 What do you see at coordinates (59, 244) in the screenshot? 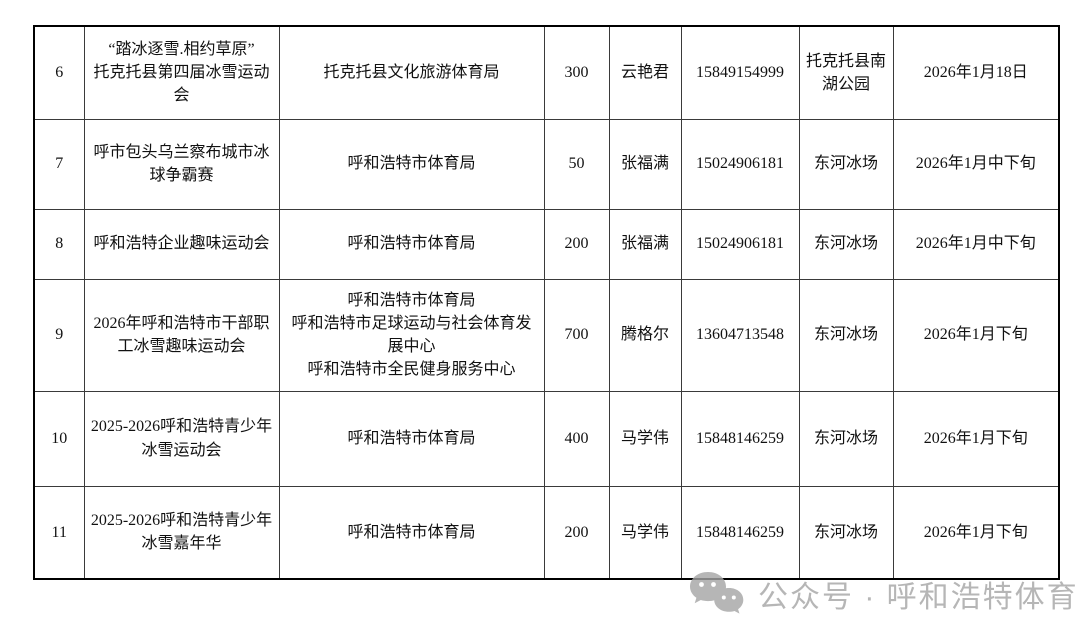
I see `cell-serial: 8` at bounding box center [59, 244].